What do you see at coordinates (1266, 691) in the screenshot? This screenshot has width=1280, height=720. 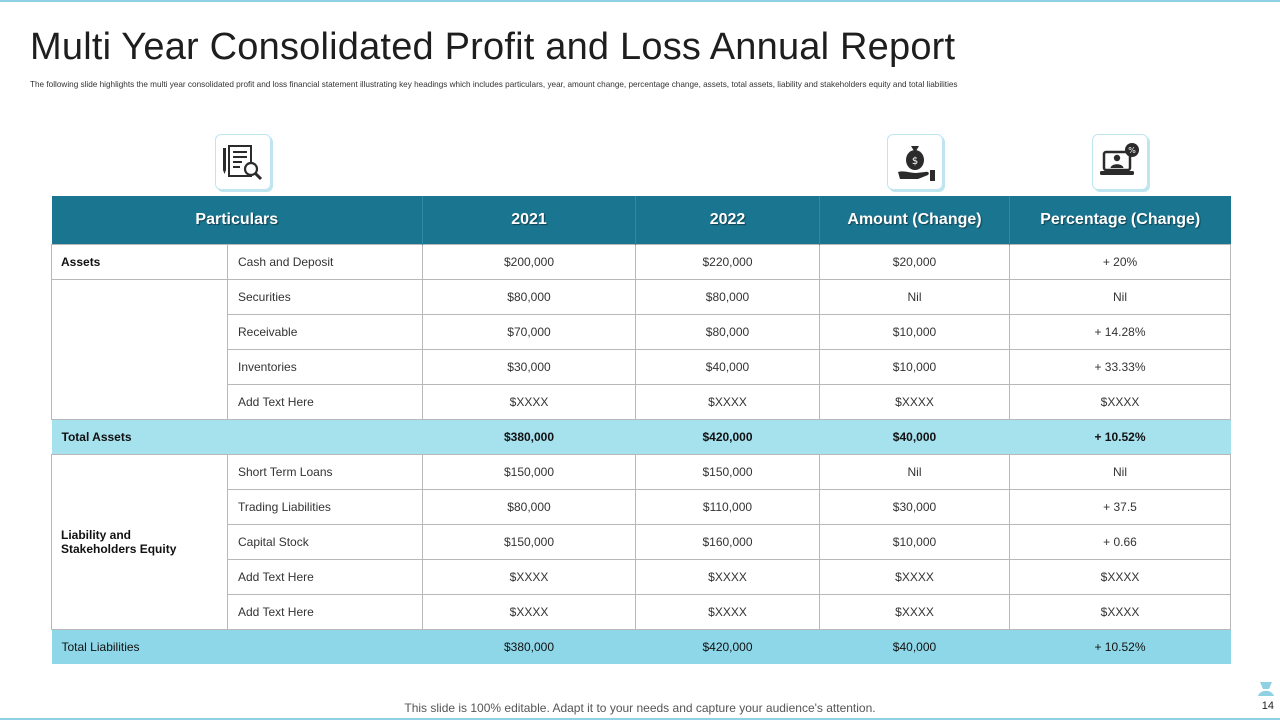 I see `page-marker-icon` at bounding box center [1266, 691].